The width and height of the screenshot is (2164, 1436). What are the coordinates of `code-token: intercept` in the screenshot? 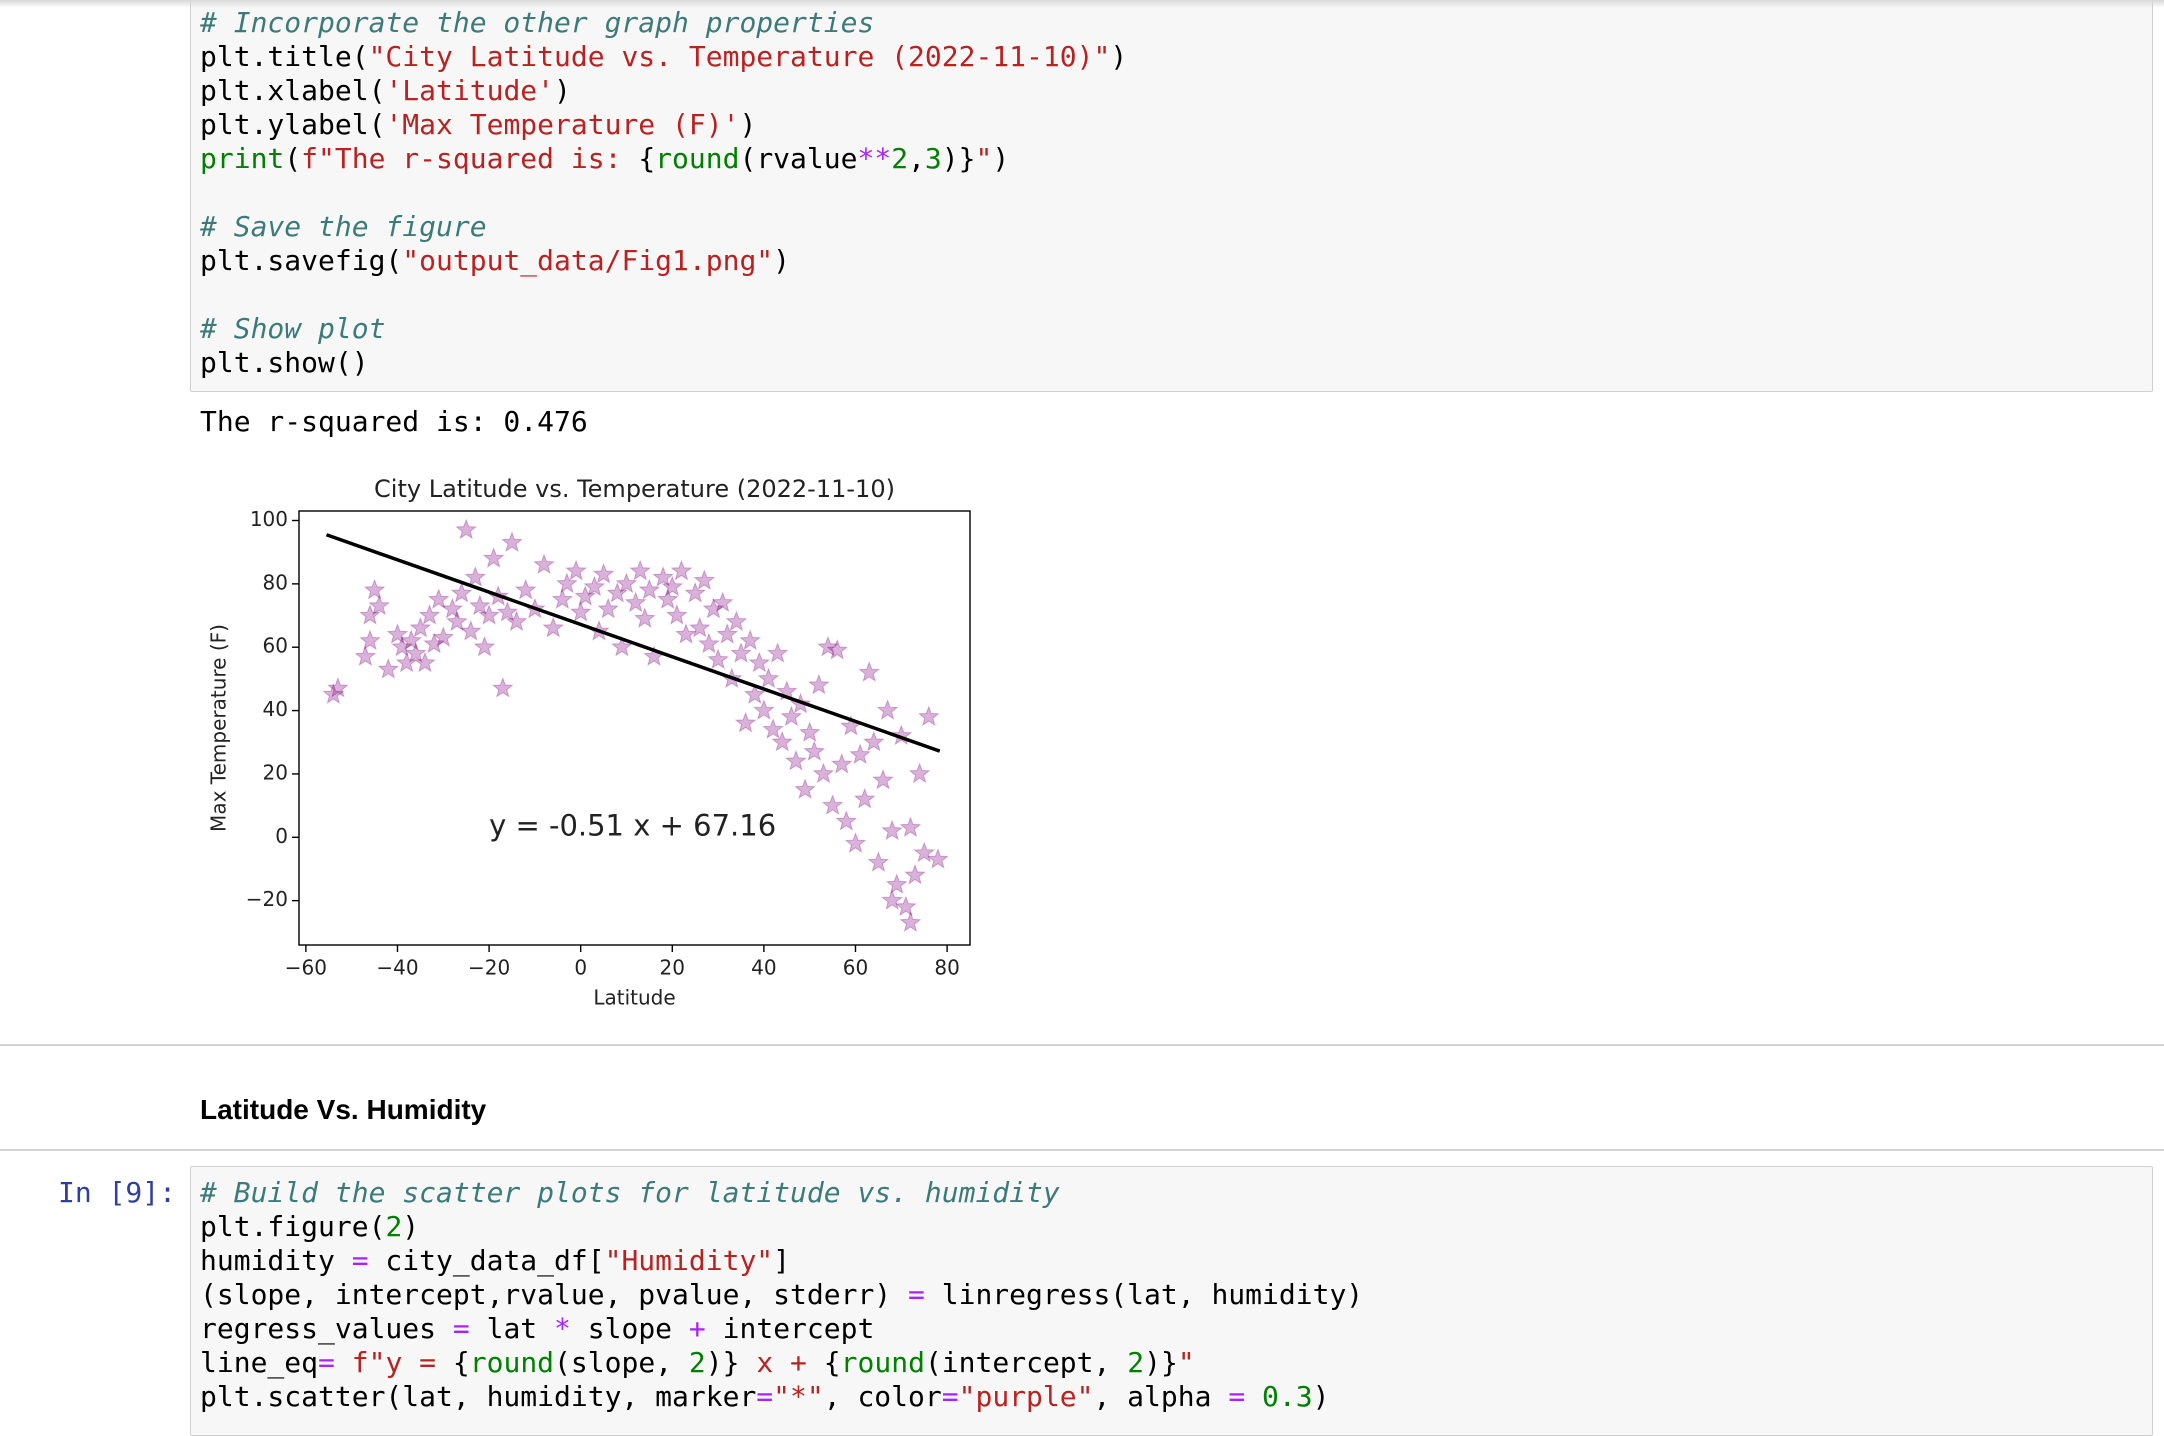 It's located at (790, 1328).